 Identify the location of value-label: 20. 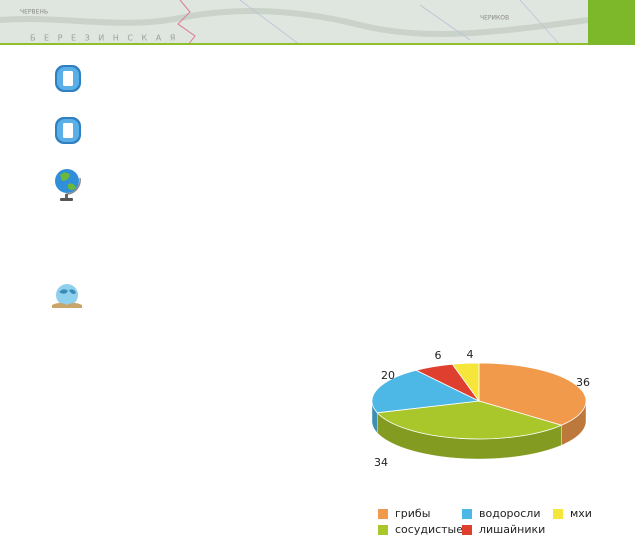
(388, 375).